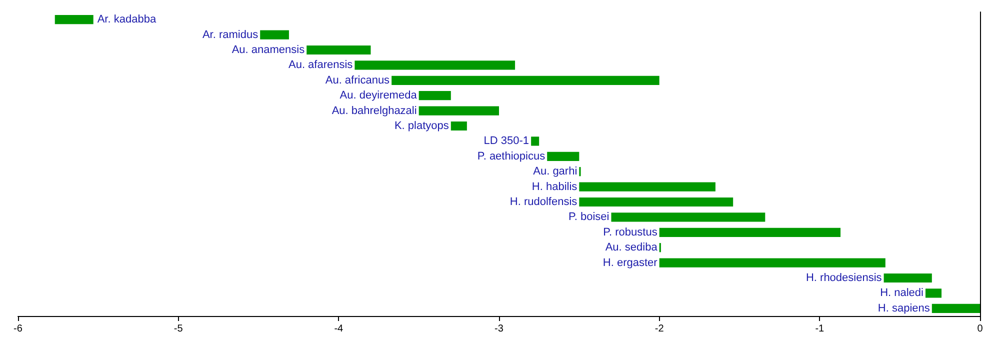 The width and height of the screenshot is (1000, 350). I want to click on y-tick-label: H. naledi, so click(902, 293).